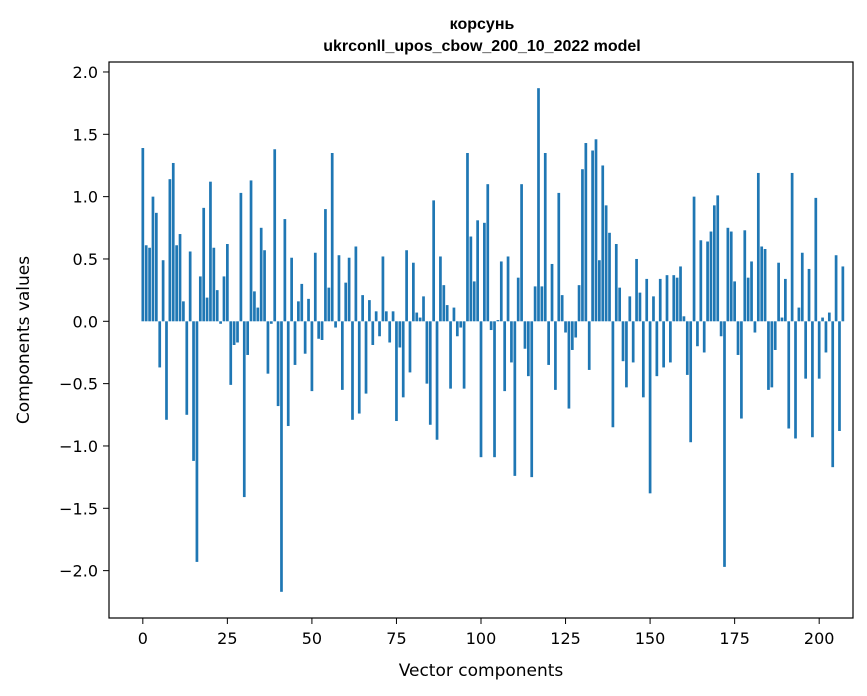 This screenshot has width=867, height=696. Describe the element at coordinates (143, 638) in the screenshot. I see `x-tick-label: 0` at that location.